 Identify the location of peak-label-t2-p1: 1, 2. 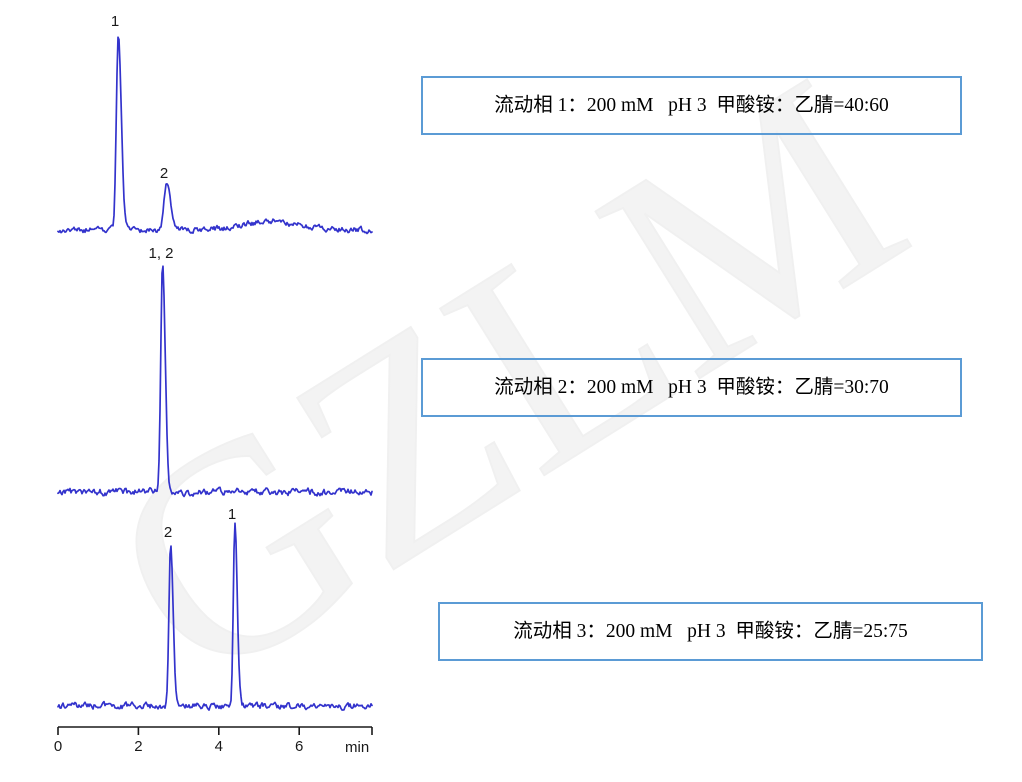
(160, 253).